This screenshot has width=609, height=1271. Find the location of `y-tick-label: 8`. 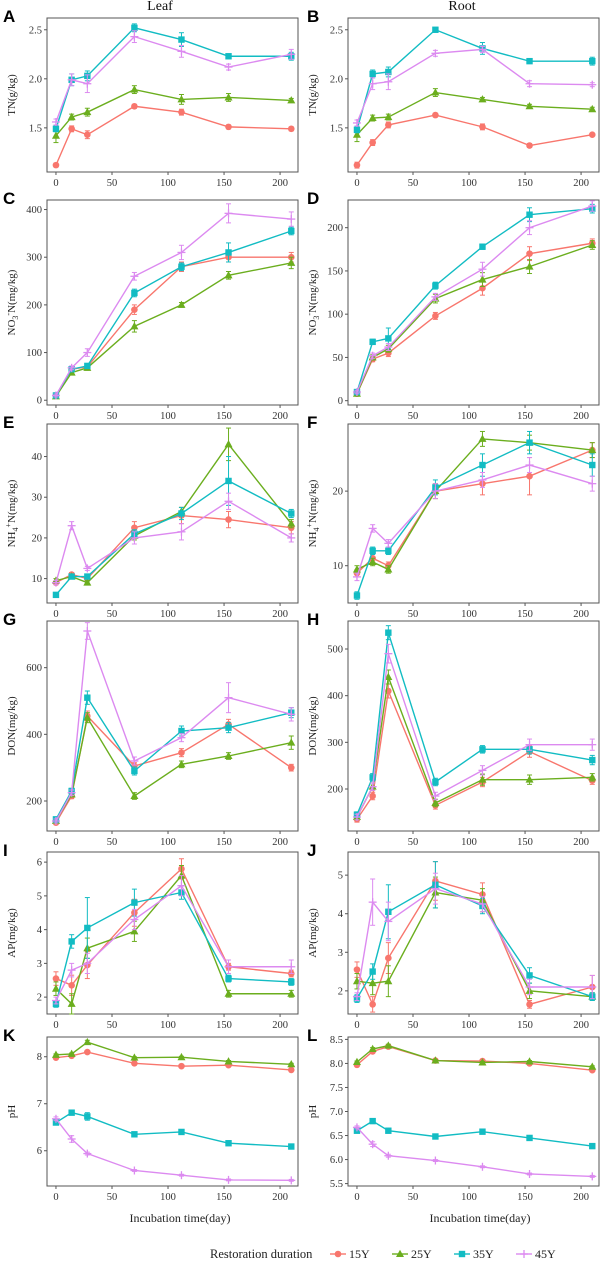

y-tick-label: 8 is located at coordinates (39, 1057).